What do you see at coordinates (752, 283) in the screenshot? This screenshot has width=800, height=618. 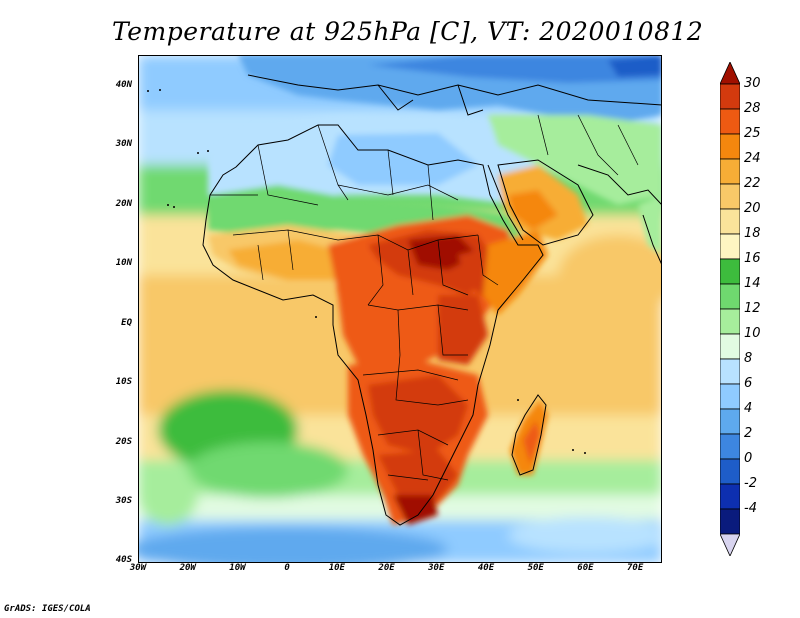 I see `colorbar-label: 14` at bounding box center [752, 283].